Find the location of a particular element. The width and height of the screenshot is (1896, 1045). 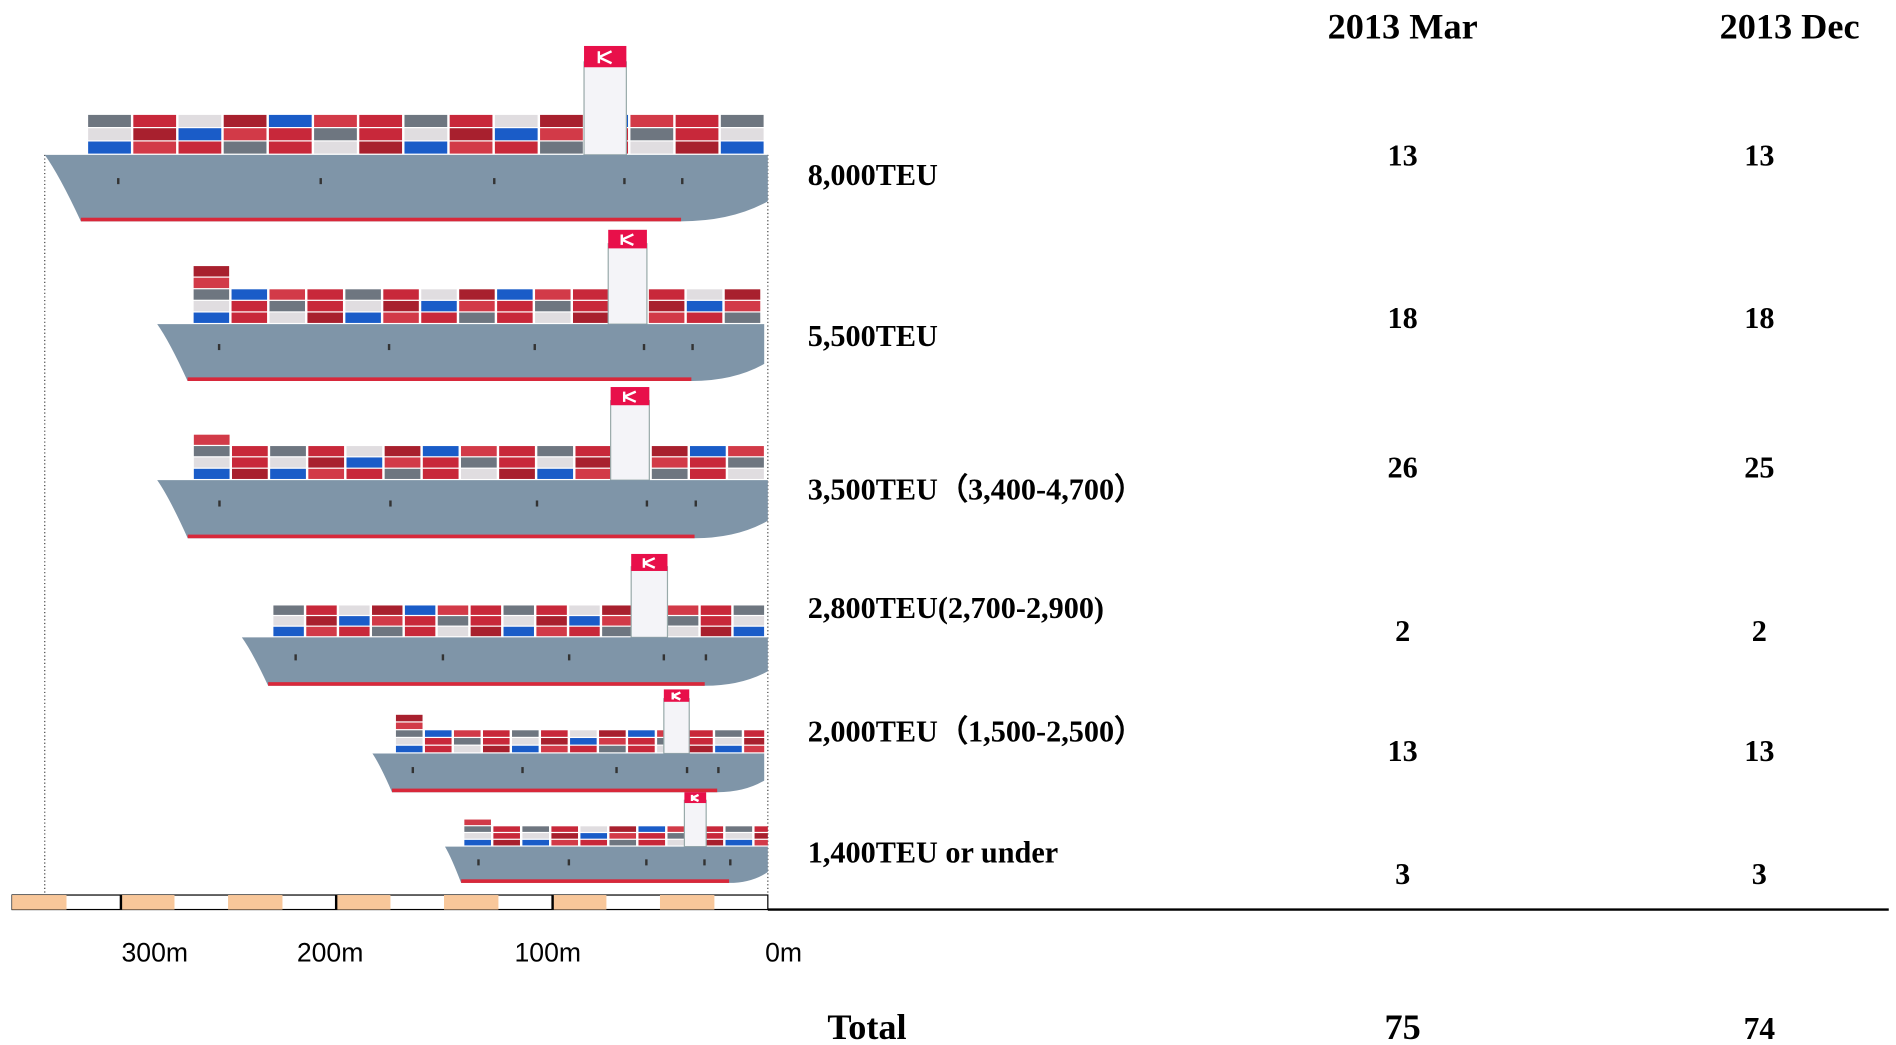

logo is located at coordinates (605, 56).